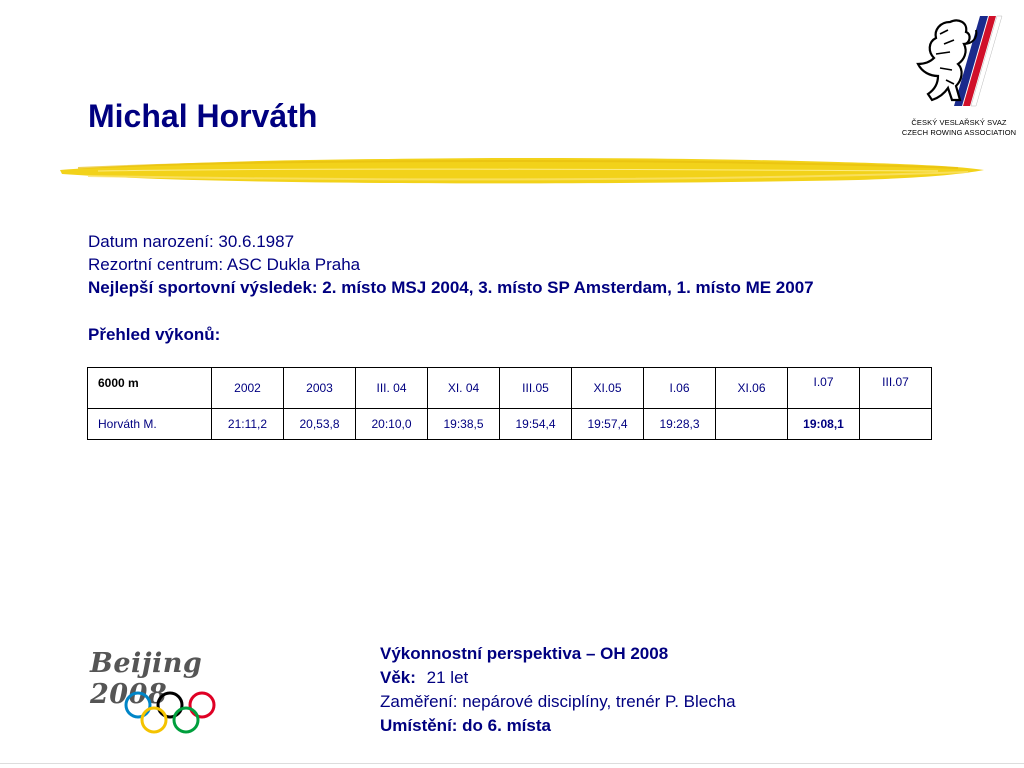  What do you see at coordinates (823, 388) in the screenshot?
I see `table-header-cell: I.07` at bounding box center [823, 388].